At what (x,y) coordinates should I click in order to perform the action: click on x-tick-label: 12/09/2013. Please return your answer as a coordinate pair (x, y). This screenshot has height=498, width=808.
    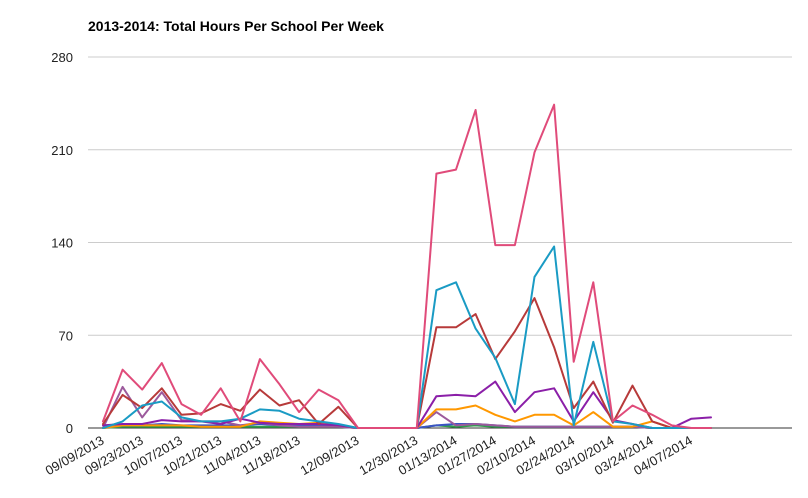
    Looking at the image, I should click on (330, 456).